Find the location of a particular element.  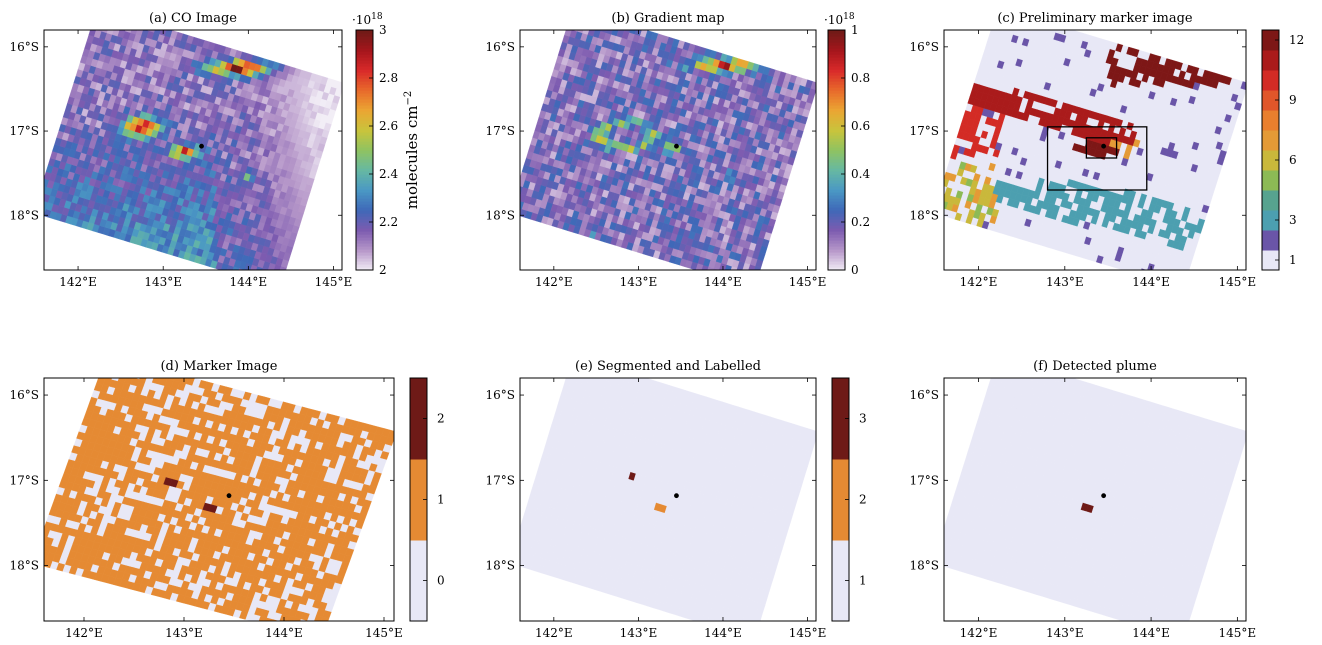

source-point is located at coordinates (676, 146).